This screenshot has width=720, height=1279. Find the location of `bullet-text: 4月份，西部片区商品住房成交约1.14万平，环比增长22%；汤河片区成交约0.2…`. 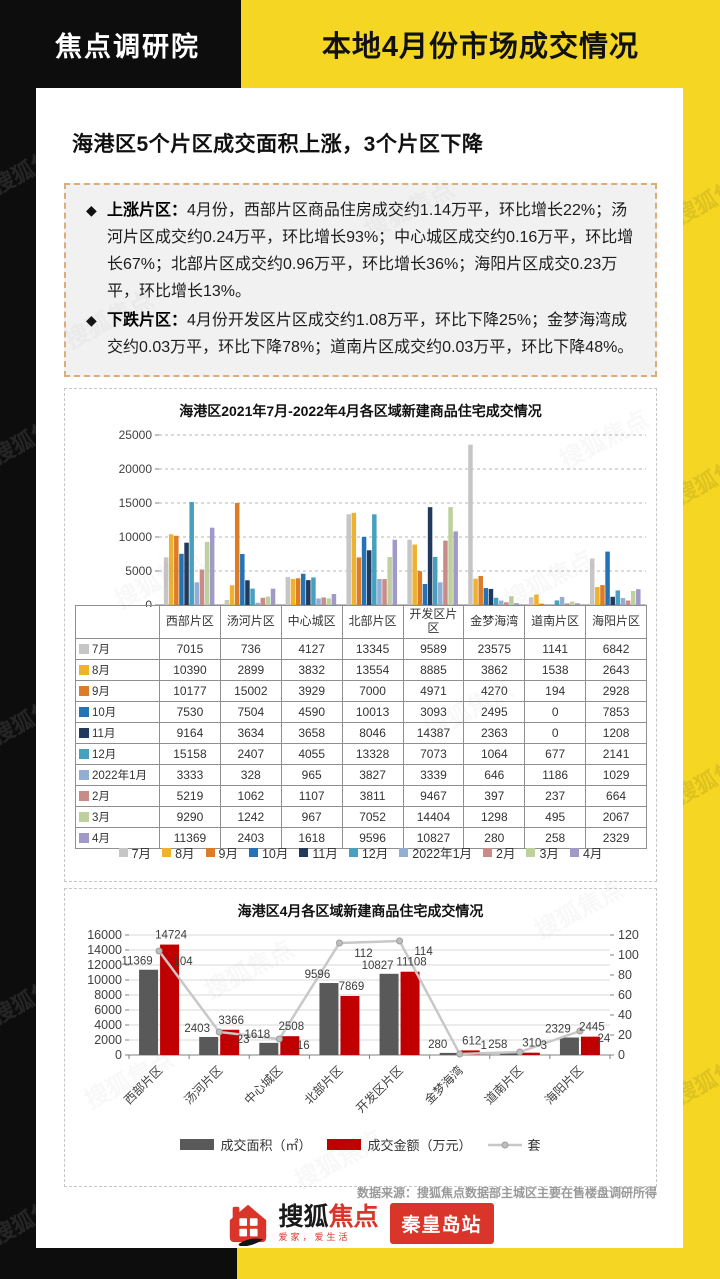

bullet-text: 4月份，西部片区商品住房成交约1.14万平，环比增长22%；汤河片区成交约0.2… is located at coordinates (370, 251).